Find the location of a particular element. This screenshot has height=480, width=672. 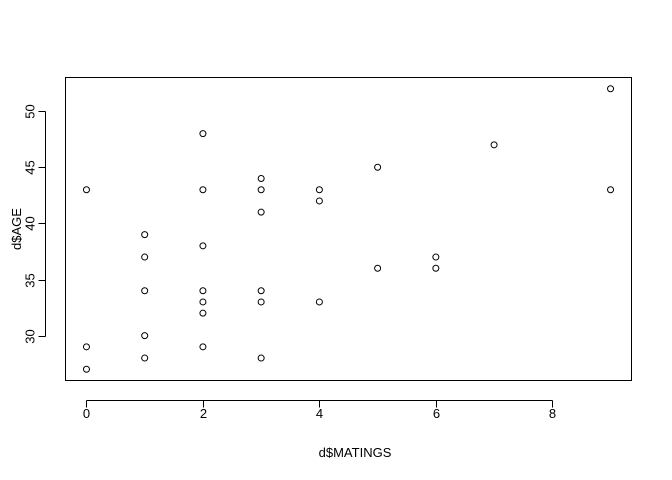

x-tick-label: 6 is located at coordinates (436, 413).